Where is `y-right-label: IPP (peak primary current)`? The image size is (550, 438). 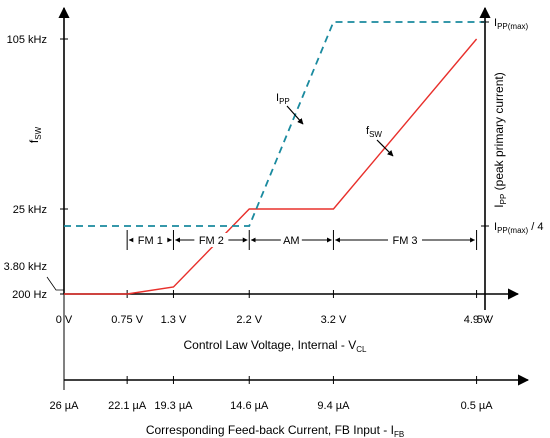
y-right-label: IPP (peak primary current) is located at coordinates (500, 139).